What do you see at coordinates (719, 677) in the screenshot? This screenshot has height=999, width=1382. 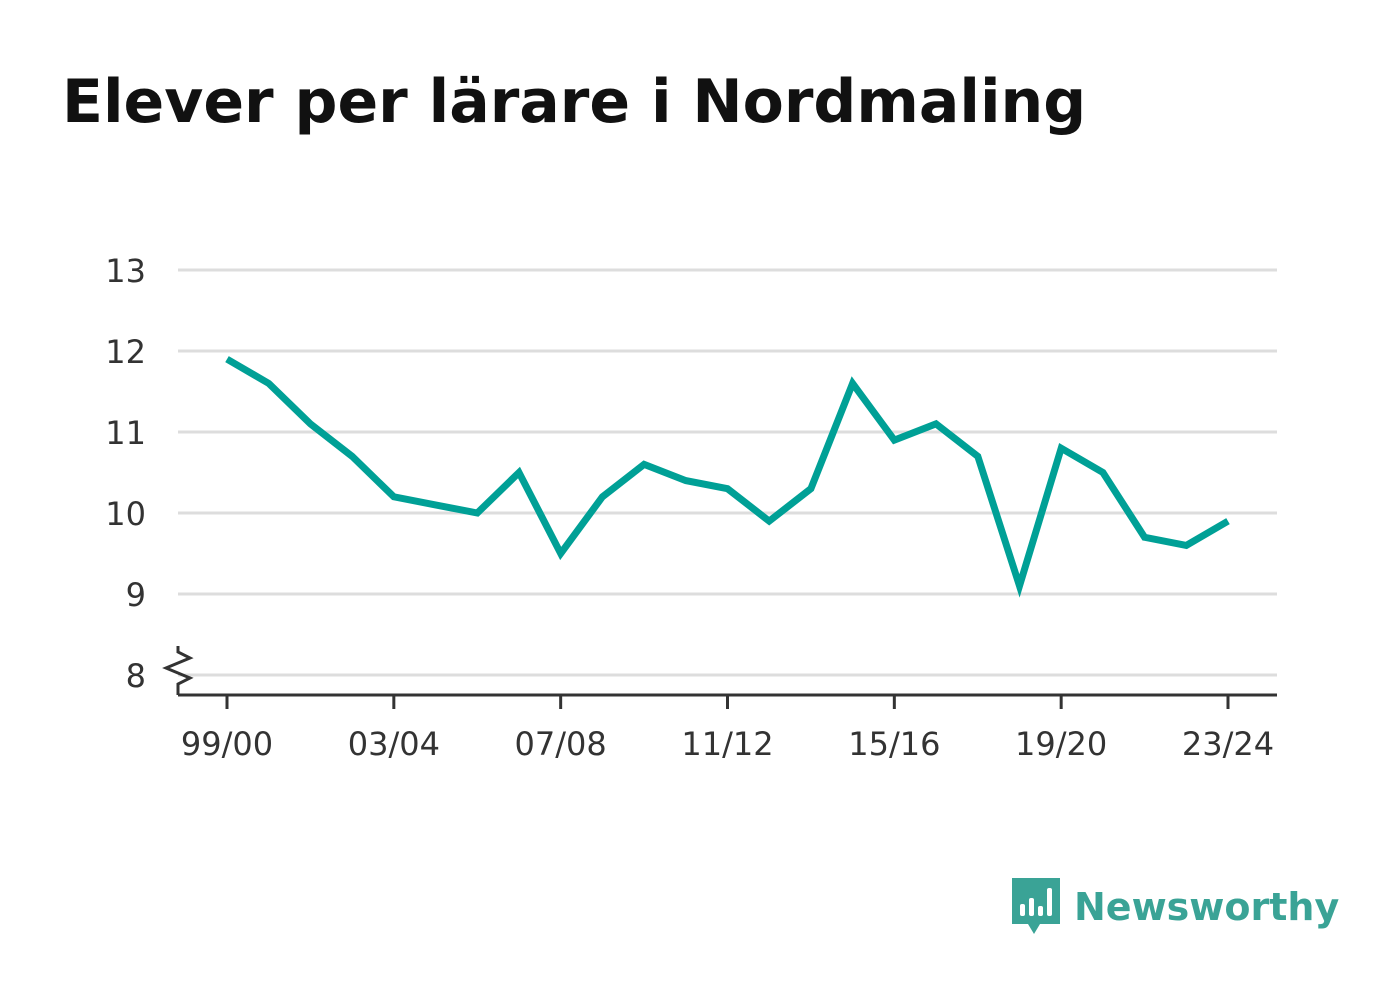 I see `x-axis` at bounding box center [719, 677].